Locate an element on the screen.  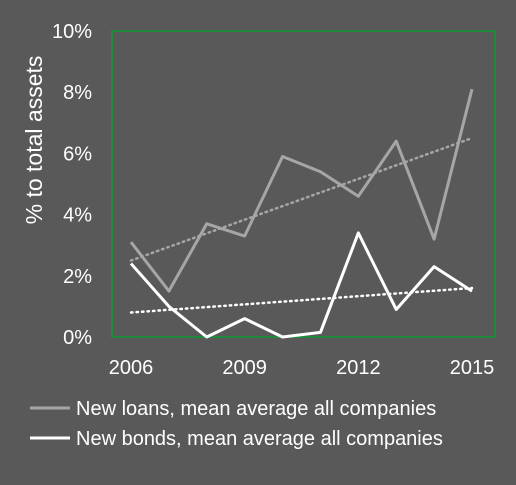
x-axis: 2006 2009 2012 2015 is located at coordinates (302, 368).